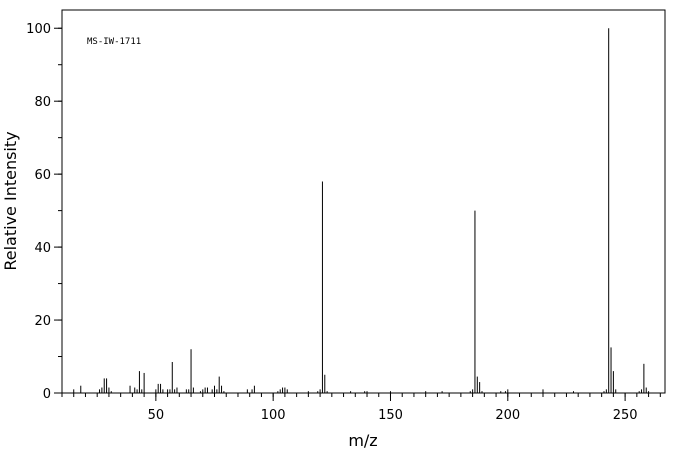  I want to click on annotation: MS-IW-1711, so click(114, 42).